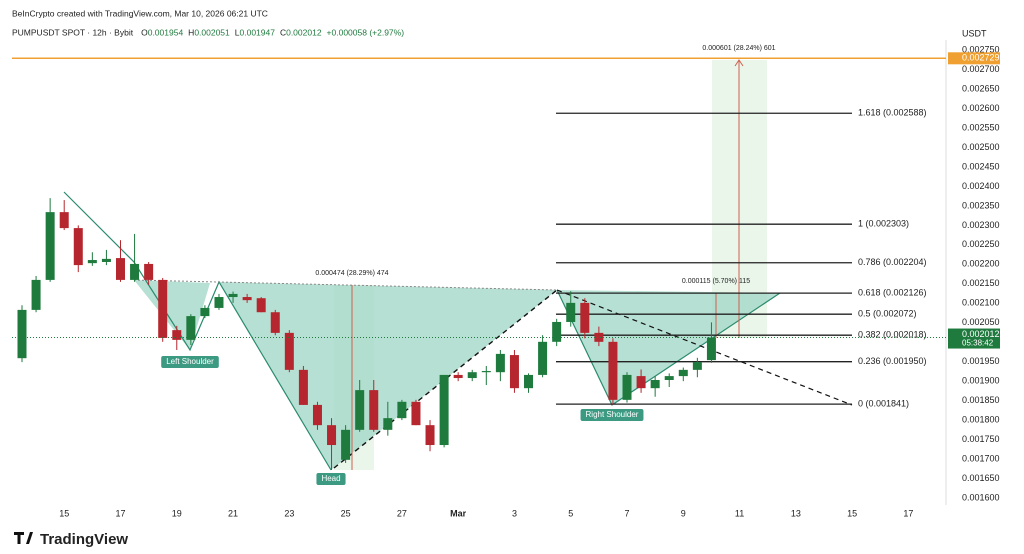 This screenshot has width=1024, height=554. I want to click on y-tick-label: 0.001600, so click(981, 497).